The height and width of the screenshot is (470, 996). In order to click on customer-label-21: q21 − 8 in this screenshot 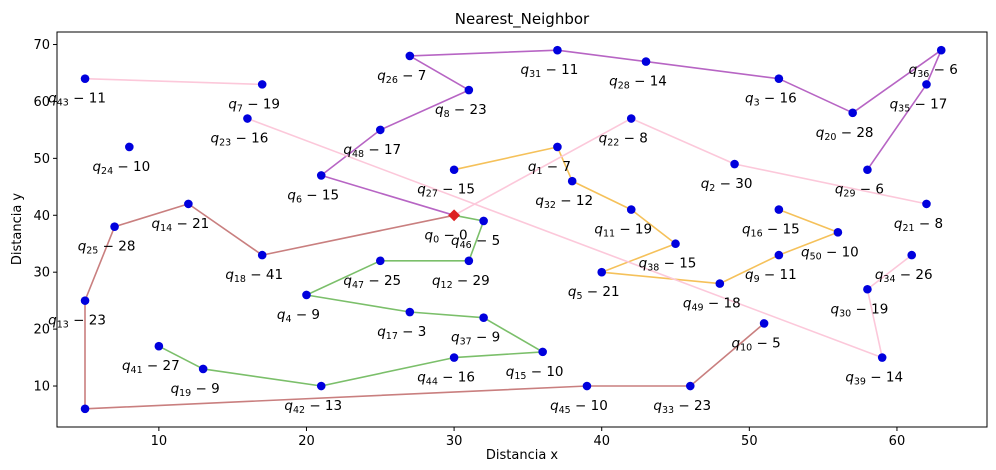, I will do `click(918, 225)`.